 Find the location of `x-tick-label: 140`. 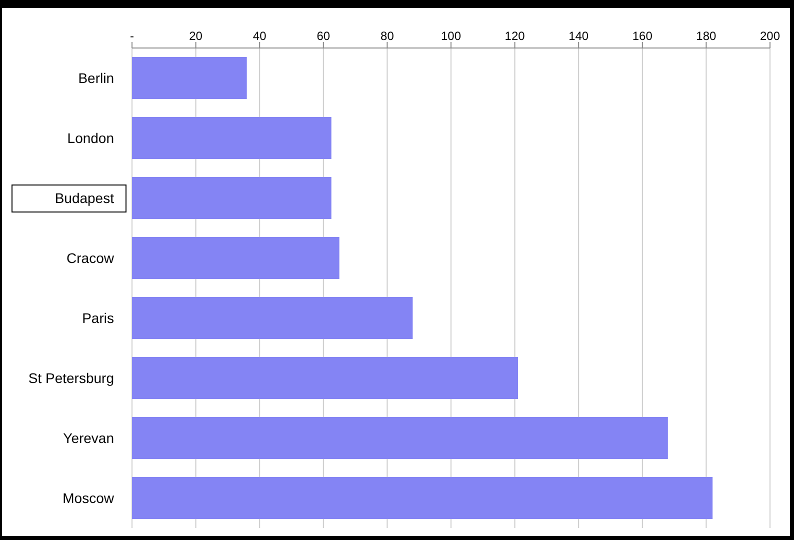

x-tick-label: 140 is located at coordinates (578, 36).